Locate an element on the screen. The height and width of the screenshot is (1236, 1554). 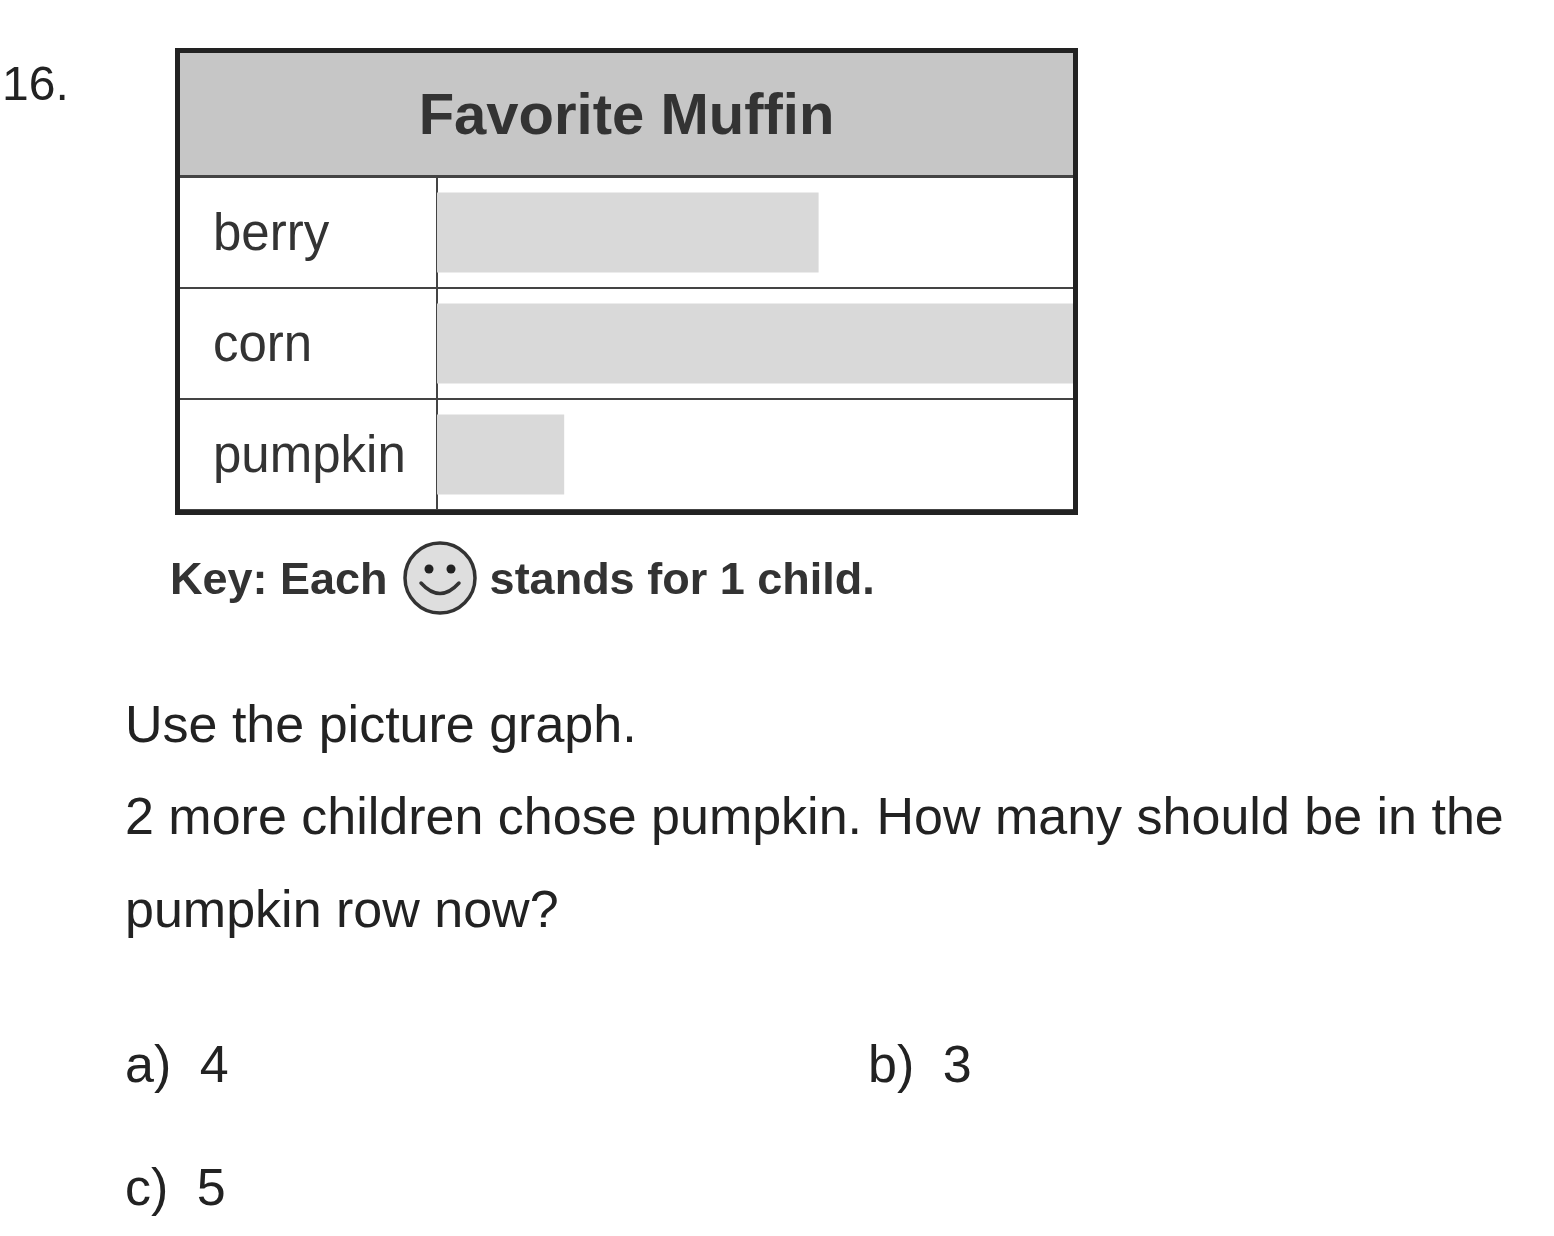
text: stands for 1 child. is located at coordinates (682, 578).